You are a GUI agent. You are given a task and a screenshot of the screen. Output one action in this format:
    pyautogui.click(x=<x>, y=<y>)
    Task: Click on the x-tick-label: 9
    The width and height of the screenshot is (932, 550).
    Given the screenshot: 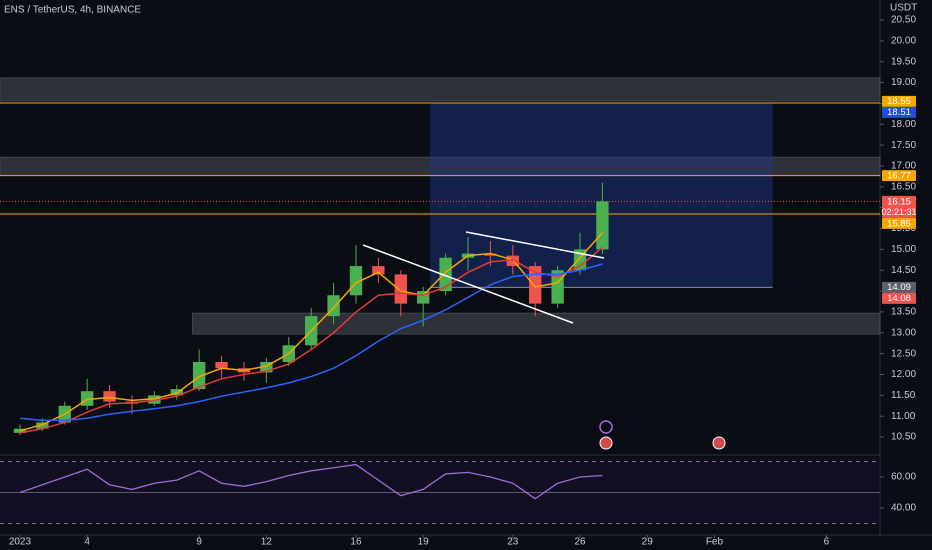 What is the action you would take?
    pyautogui.click(x=199, y=542)
    